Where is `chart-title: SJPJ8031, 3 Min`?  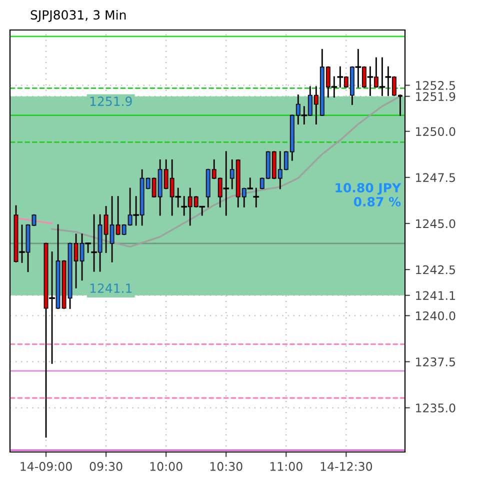 chart-title: SJPJ8031, 3 Min is located at coordinates (78, 16).